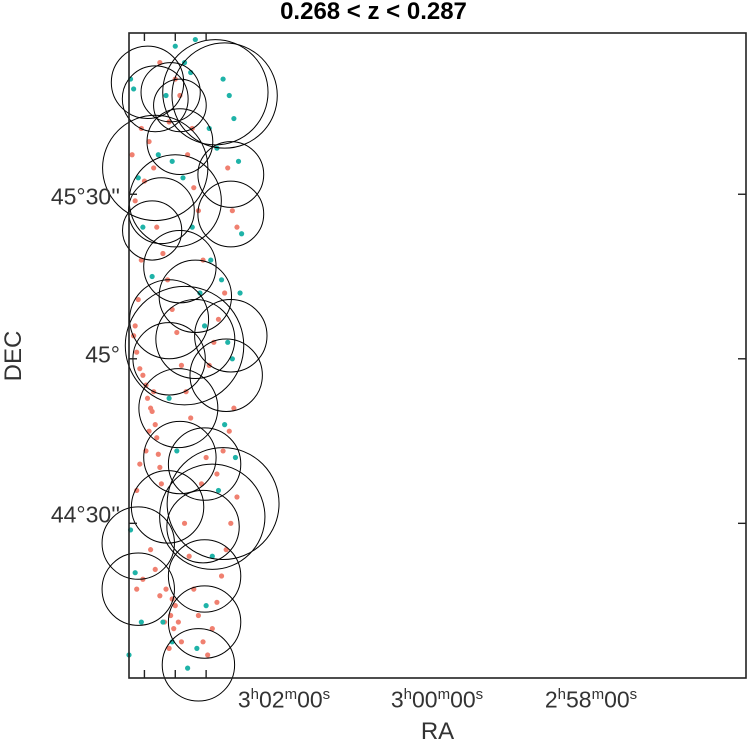  Describe the element at coordinates (102, 354) in the screenshot. I see `y-tick-label: 45°` at that location.